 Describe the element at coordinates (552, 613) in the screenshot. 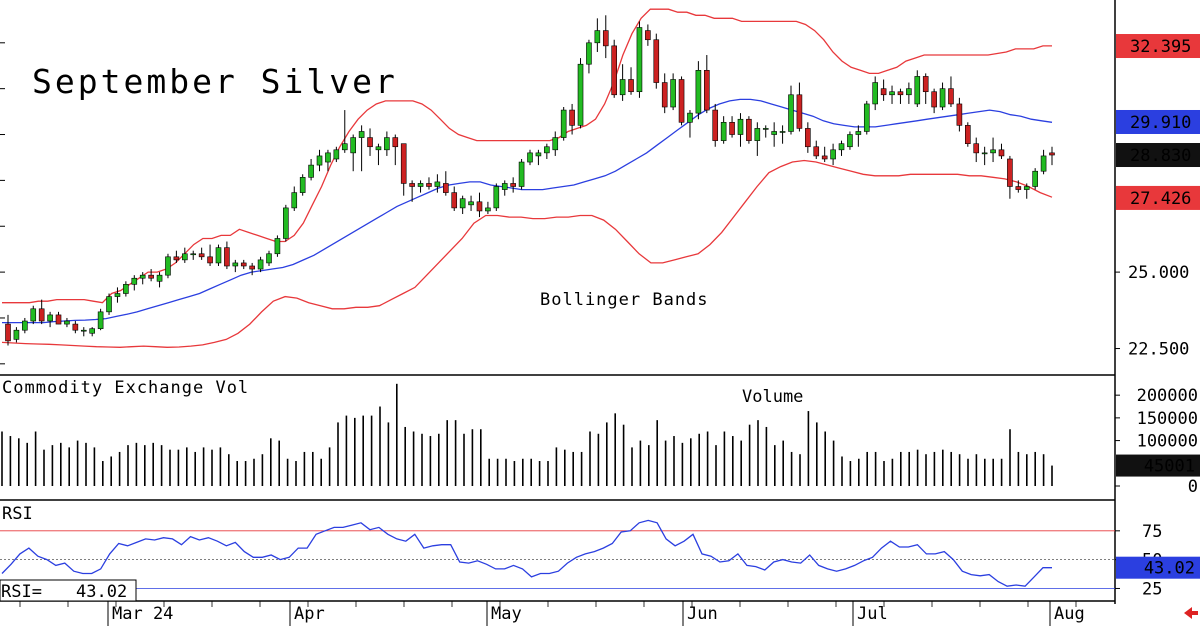

I see `x-axis-ticks: Mar 24 Apr May Jun Jul Aug` at that location.